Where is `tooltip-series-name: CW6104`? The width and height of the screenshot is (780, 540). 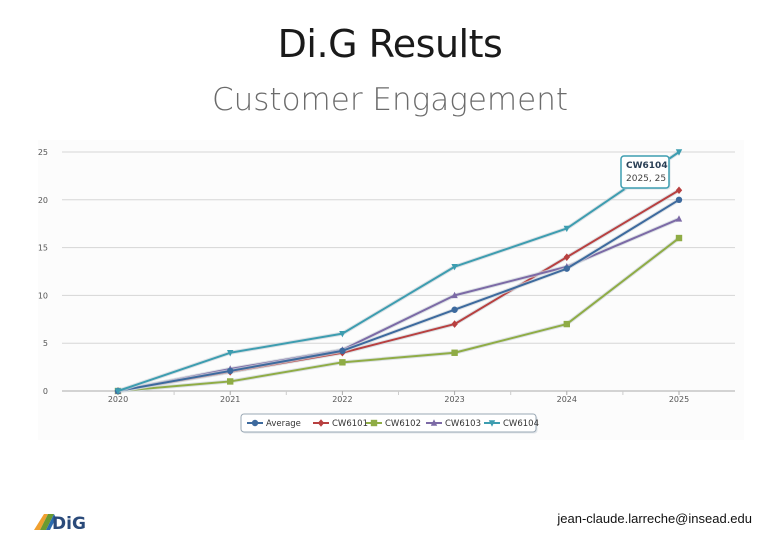 tooltip-series-name: CW6104 is located at coordinates (647, 166).